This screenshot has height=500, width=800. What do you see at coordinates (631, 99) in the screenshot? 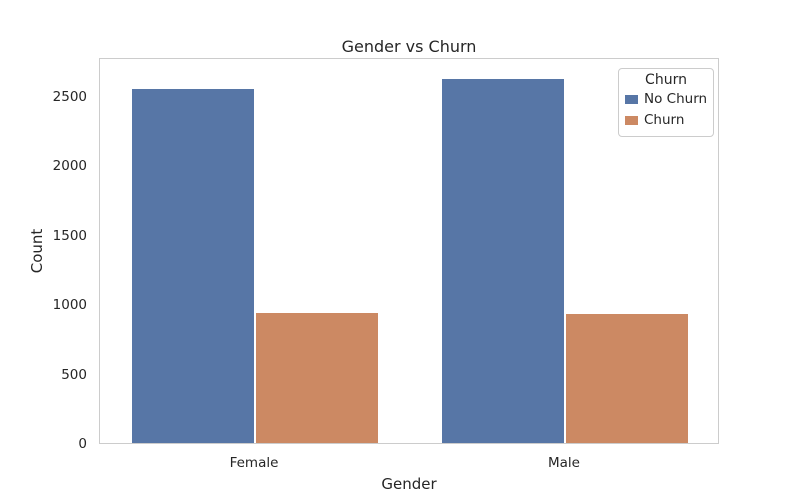
I see `legend-swatch-no-churn` at bounding box center [631, 99].